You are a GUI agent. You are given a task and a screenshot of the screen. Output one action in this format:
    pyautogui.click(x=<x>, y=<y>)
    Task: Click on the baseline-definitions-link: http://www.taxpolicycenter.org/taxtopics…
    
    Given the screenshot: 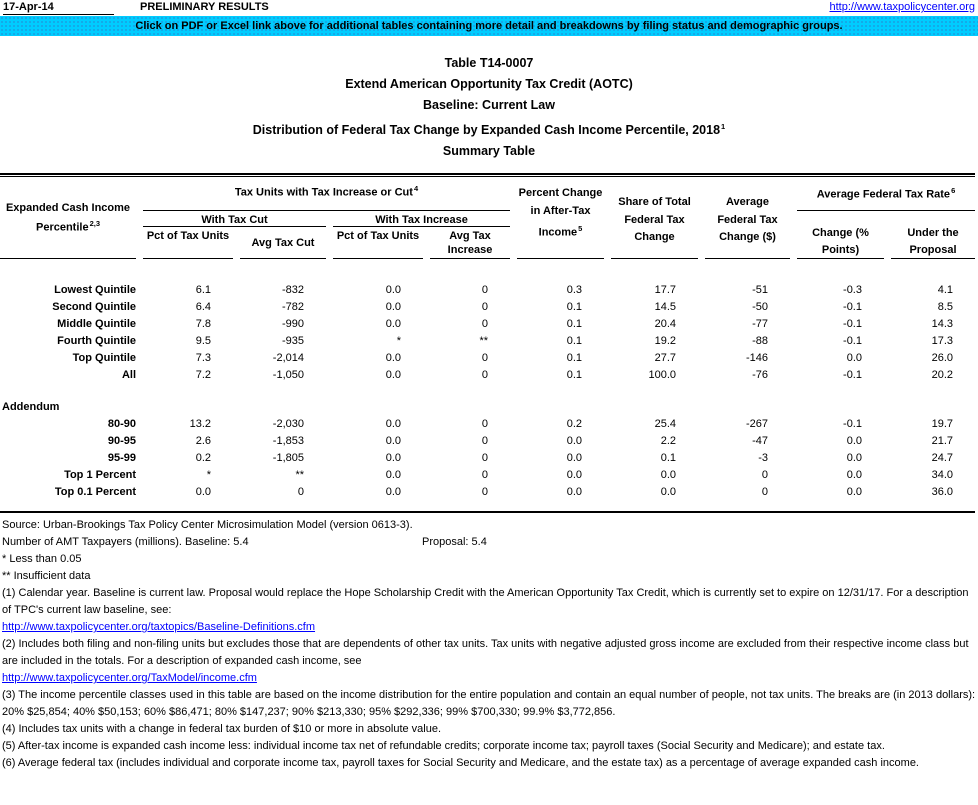 What is the action you would take?
    pyautogui.click(x=159, y=627)
    